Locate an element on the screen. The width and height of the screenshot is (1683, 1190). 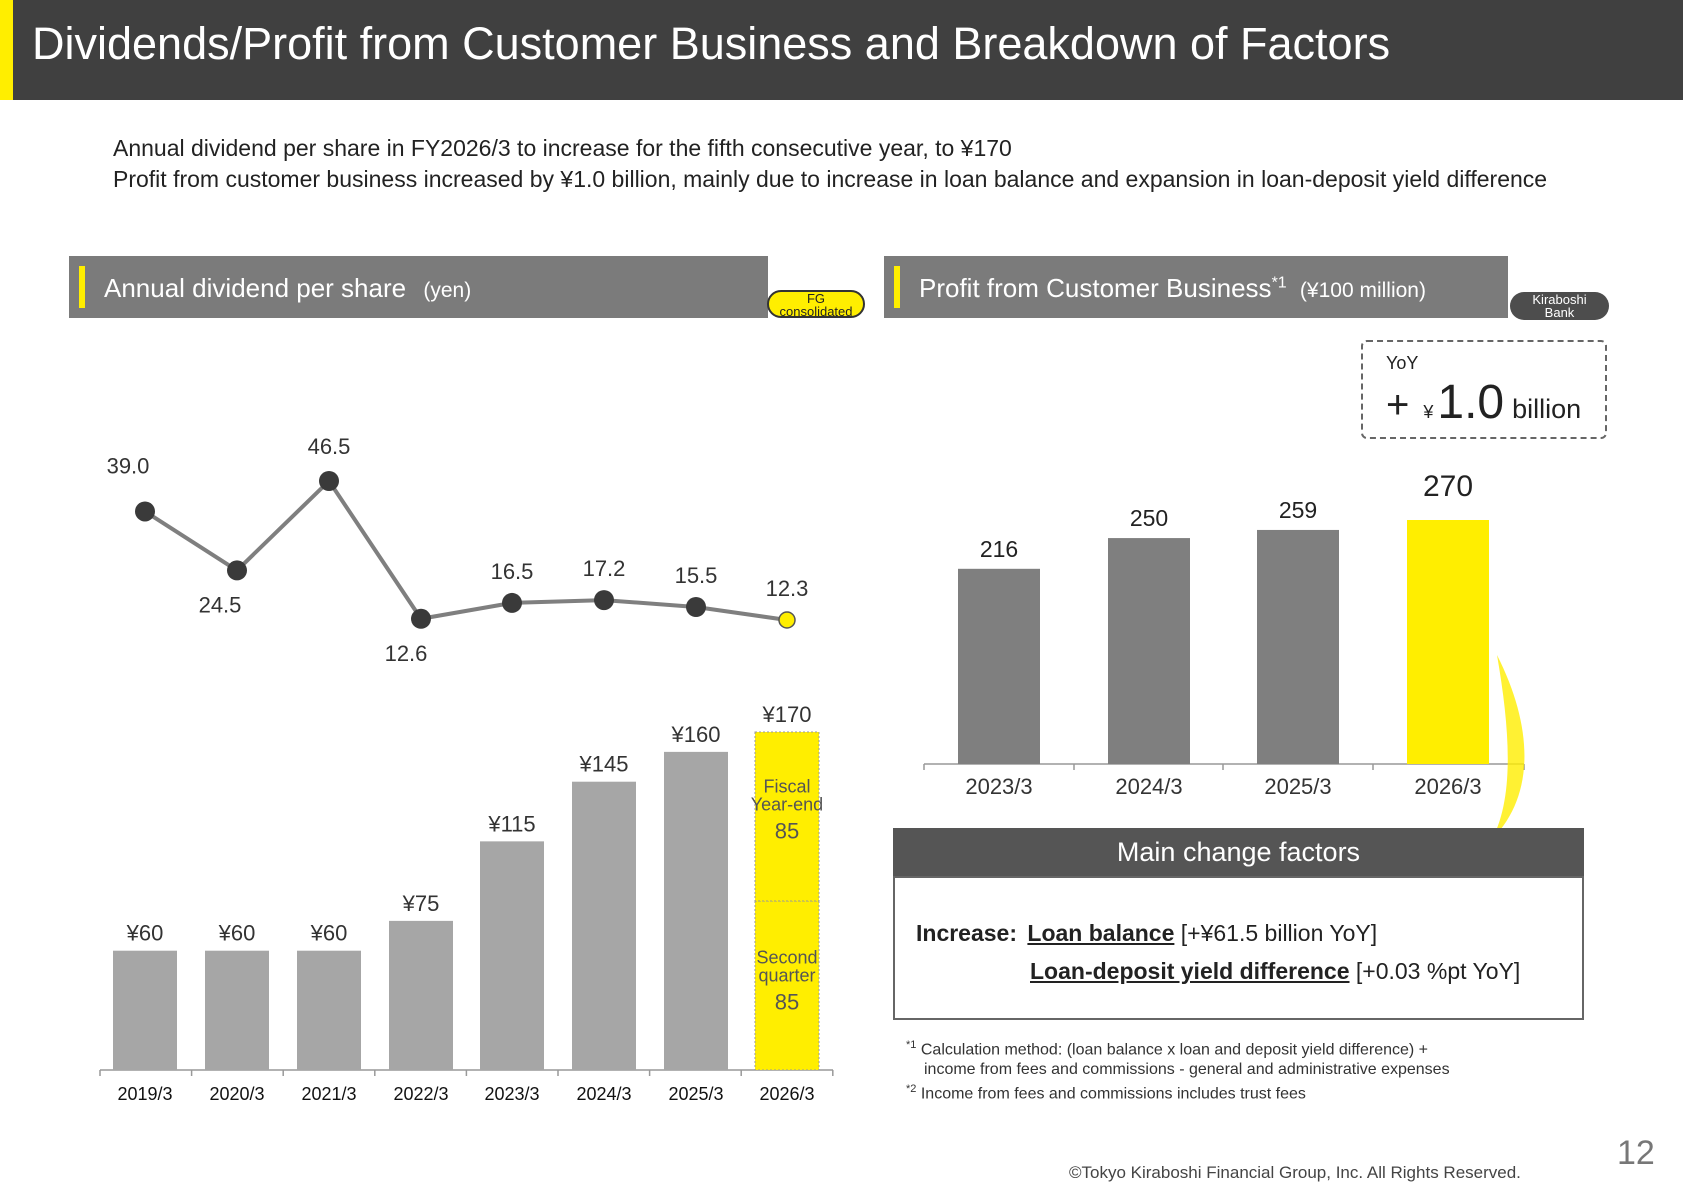
profit-value-label: 250 is located at coordinates (1149, 518).